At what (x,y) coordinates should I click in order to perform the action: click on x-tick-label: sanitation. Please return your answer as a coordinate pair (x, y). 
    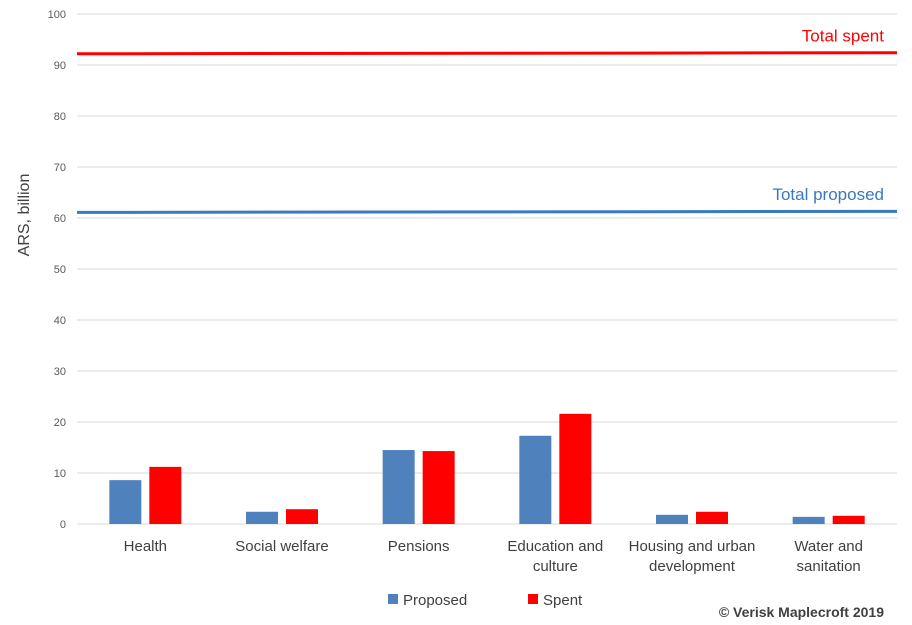
    Looking at the image, I should click on (829, 566).